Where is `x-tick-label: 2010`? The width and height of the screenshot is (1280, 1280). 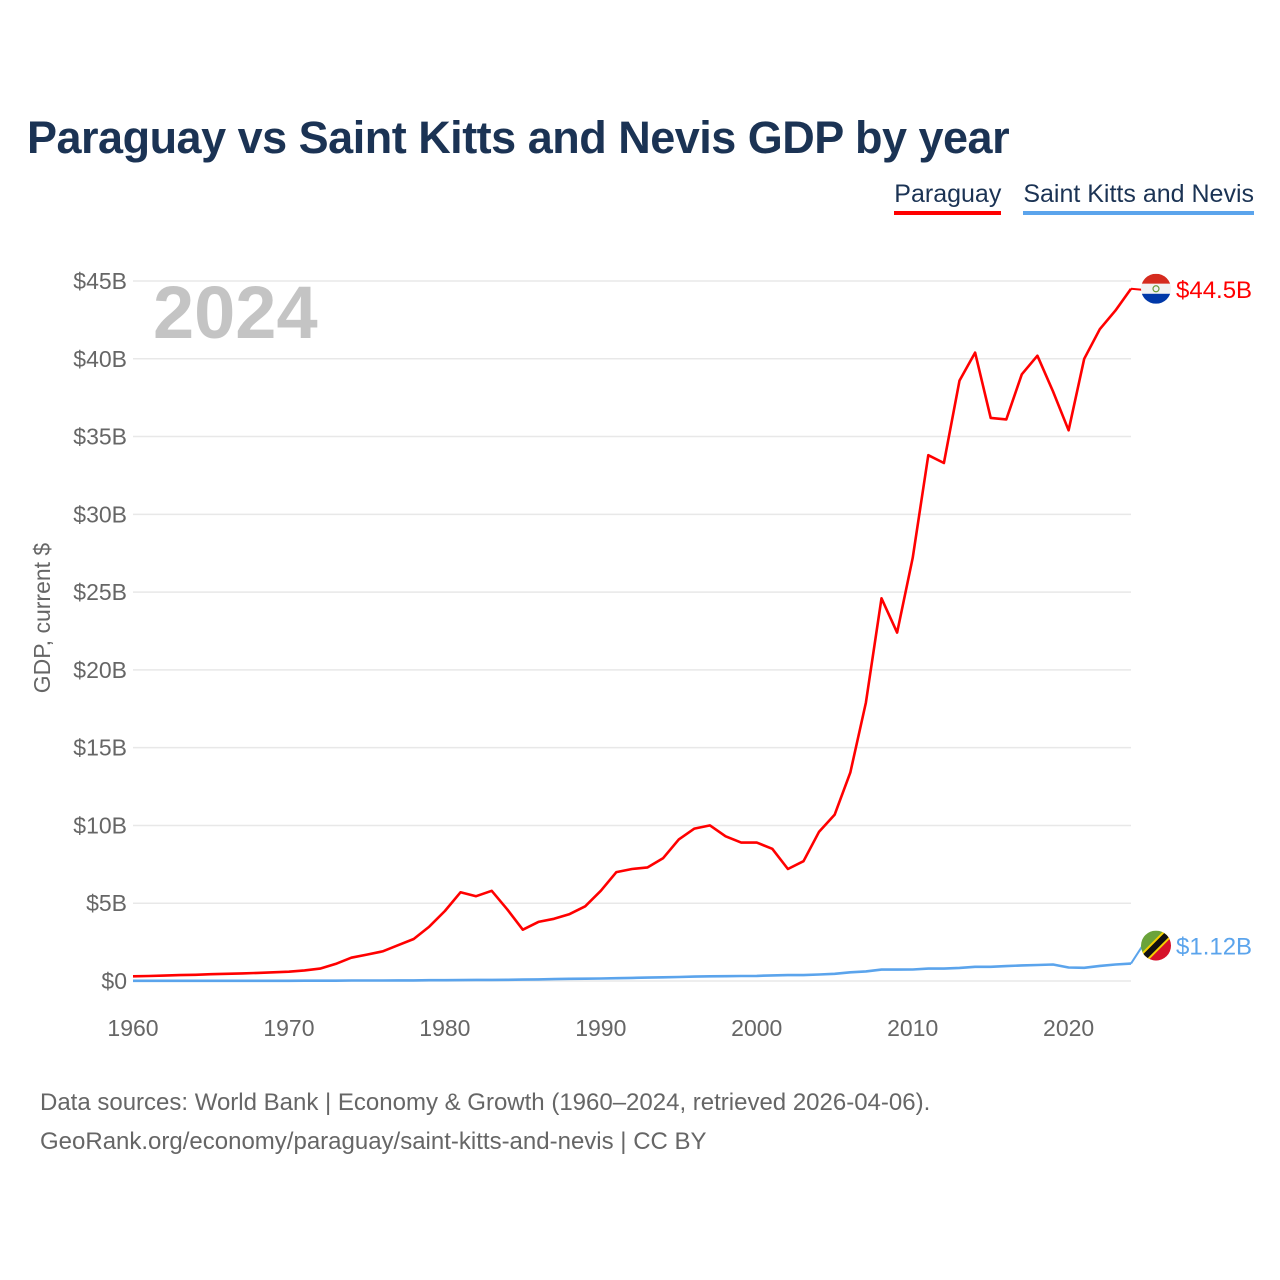
x-tick-label: 2010 is located at coordinates (912, 1028).